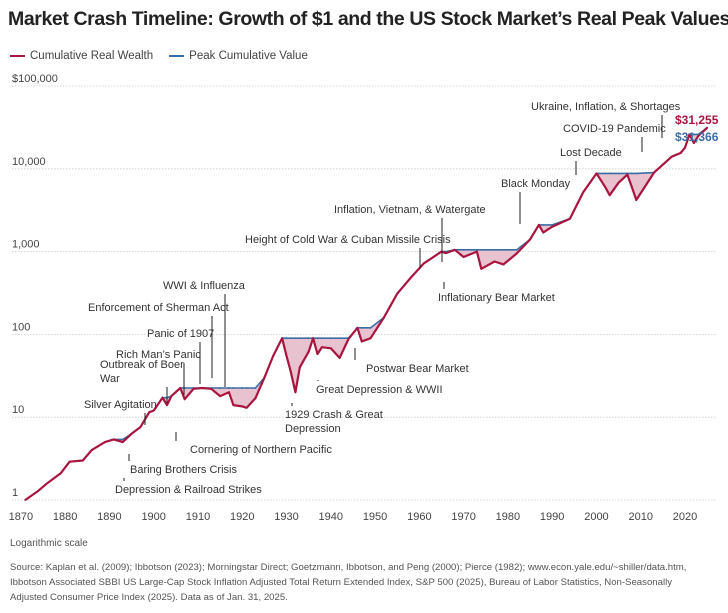 The width and height of the screenshot is (728, 613). What do you see at coordinates (177, 56) in the screenshot?
I see `legend-swatch-peak` at bounding box center [177, 56].